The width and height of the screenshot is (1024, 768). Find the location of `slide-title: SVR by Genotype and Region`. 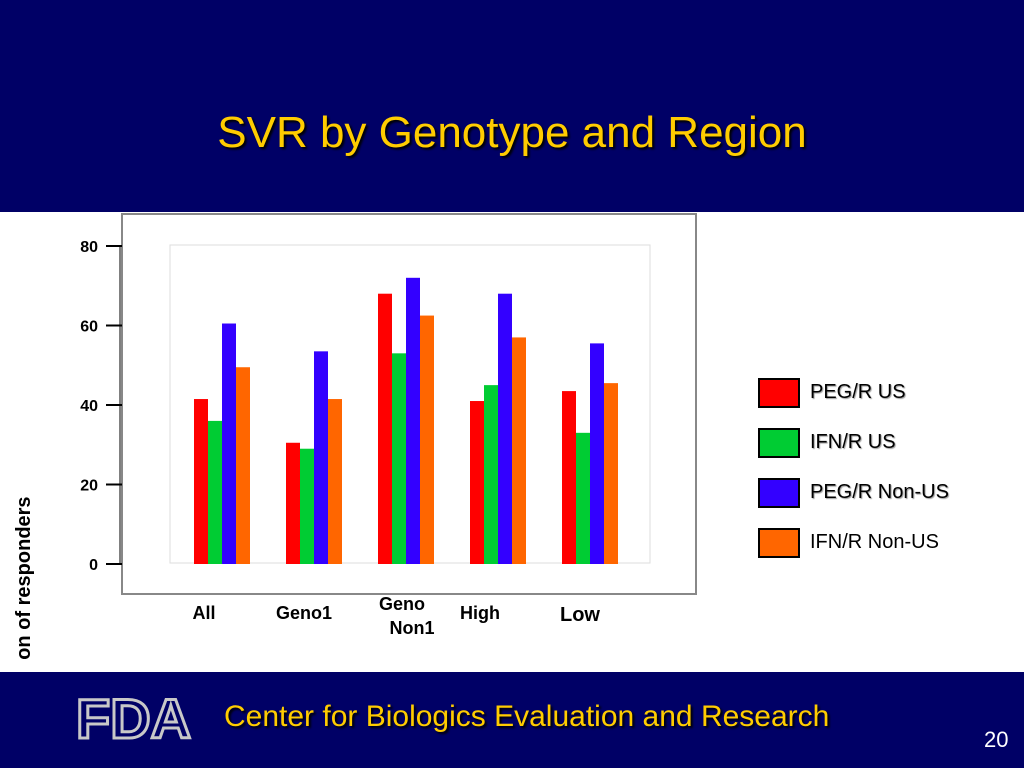

slide-title: SVR by Genotype and Region is located at coordinates (512, 132).